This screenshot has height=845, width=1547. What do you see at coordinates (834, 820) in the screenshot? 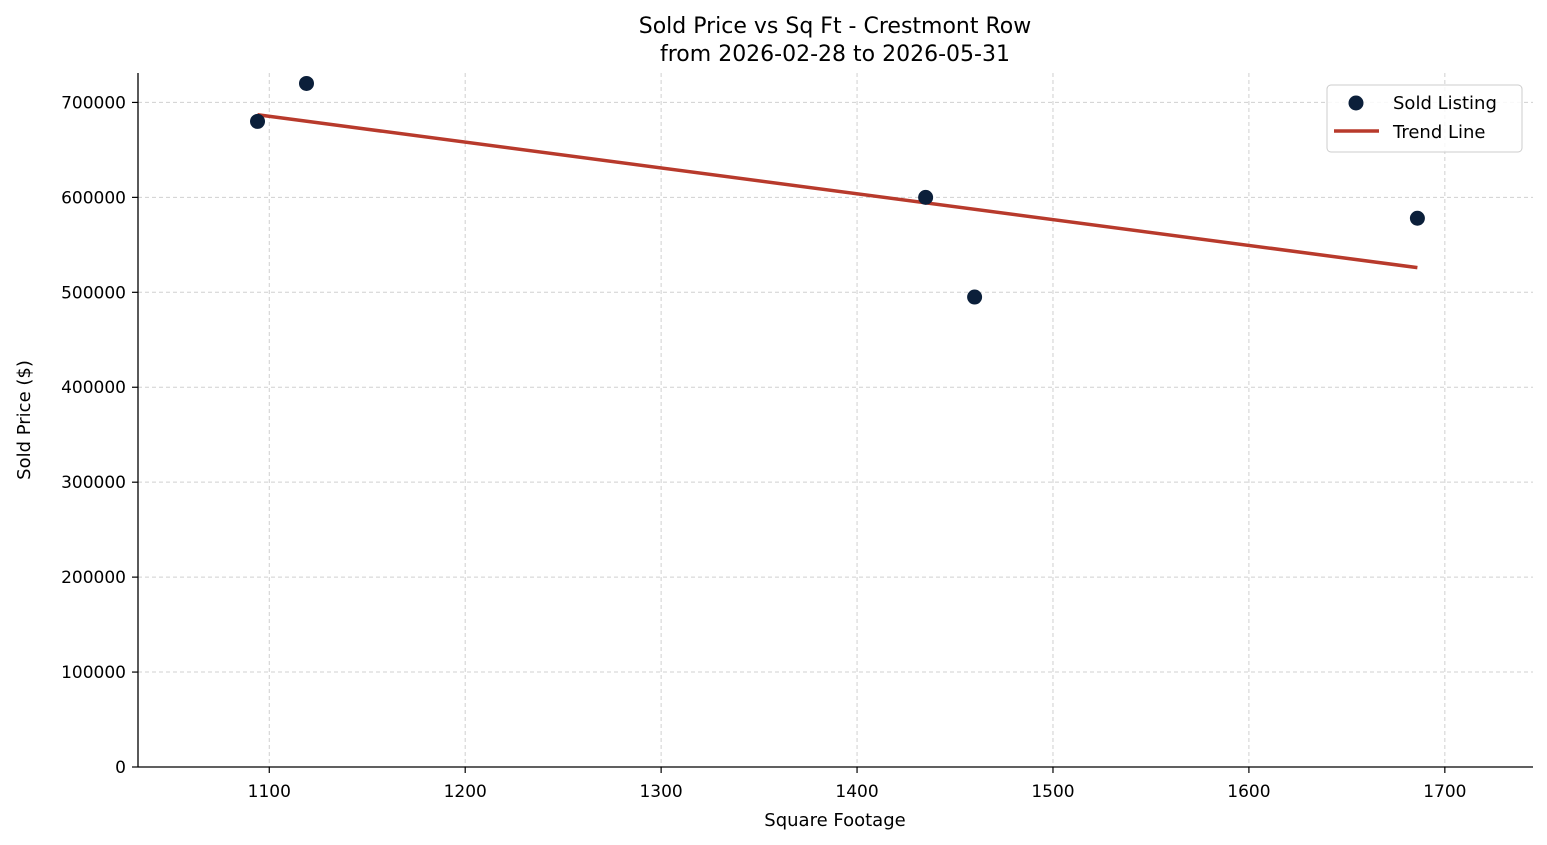
I see `x-axis-label: Square Footage` at bounding box center [834, 820].